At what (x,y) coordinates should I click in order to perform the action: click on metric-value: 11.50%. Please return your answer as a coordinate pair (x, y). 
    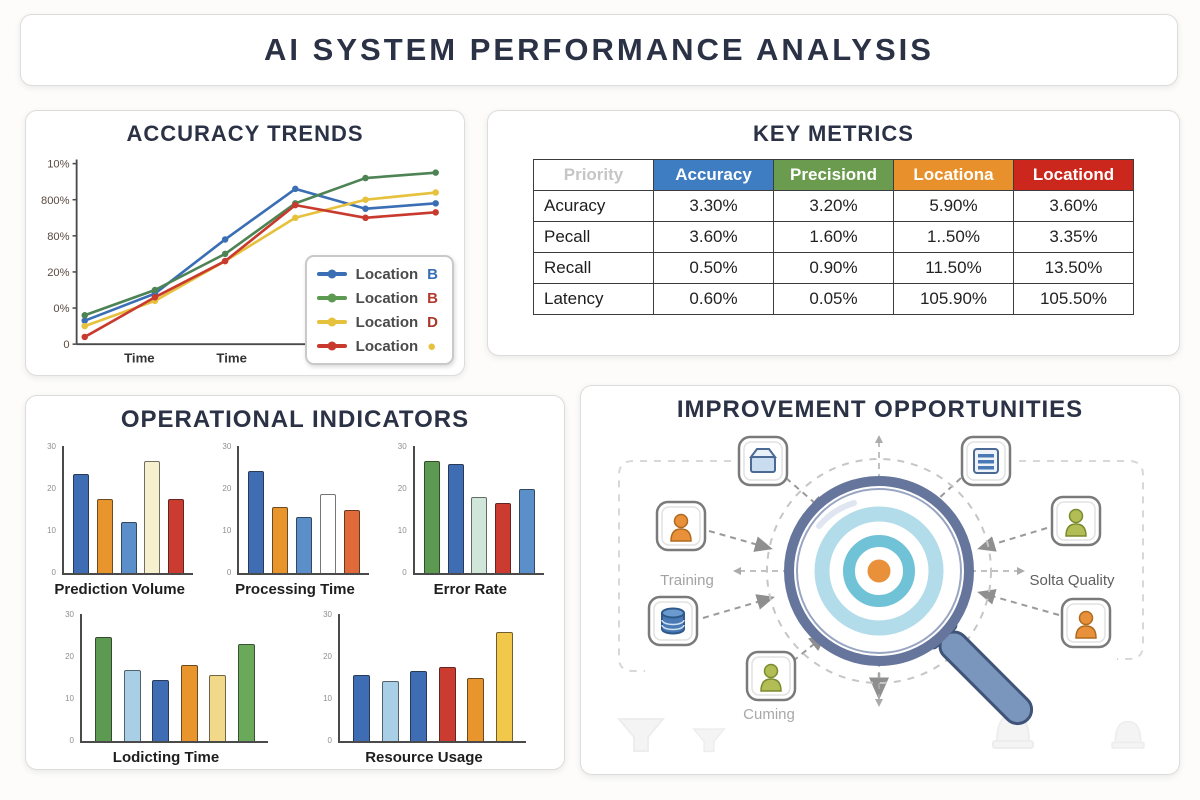
    Looking at the image, I should click on (953, 268).